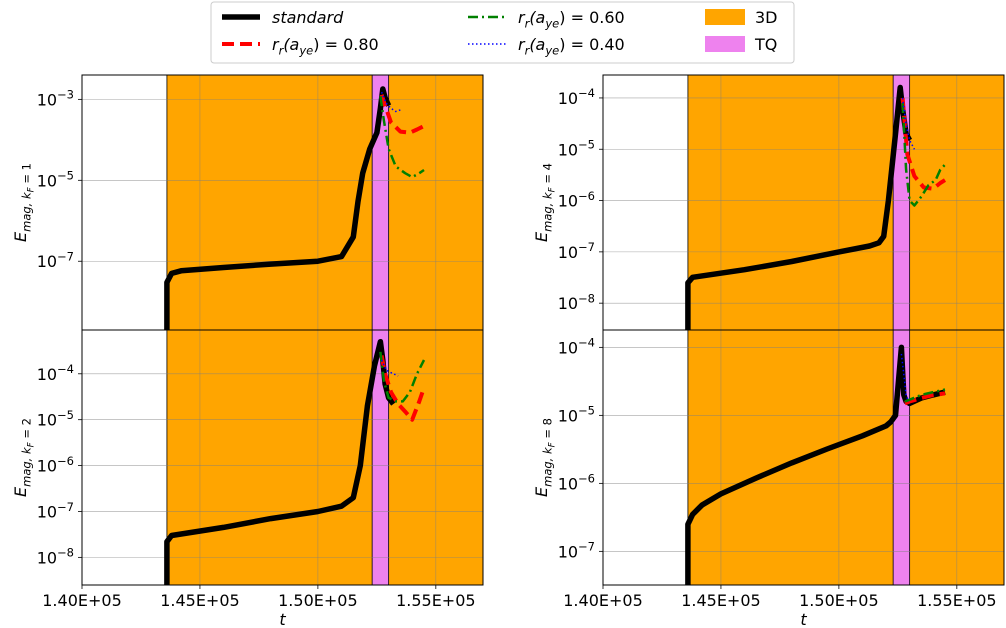 The height and width of the screenshot is (628, 1006). Describe the element at coordinates (325, 46) in the screenshot. I see `legend-label: rr(aye) = 0.80` at that location.